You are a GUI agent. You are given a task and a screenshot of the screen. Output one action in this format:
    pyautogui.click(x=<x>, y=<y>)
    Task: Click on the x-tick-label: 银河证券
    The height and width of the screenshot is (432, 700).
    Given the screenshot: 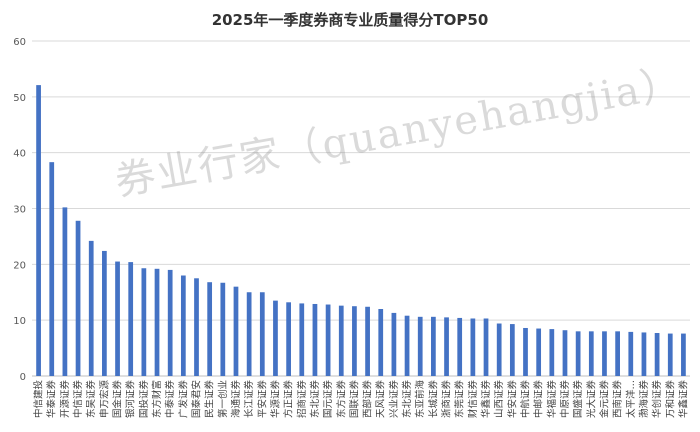 What is the action you would take?
    pyautogui.click(x=131, y=399)
    